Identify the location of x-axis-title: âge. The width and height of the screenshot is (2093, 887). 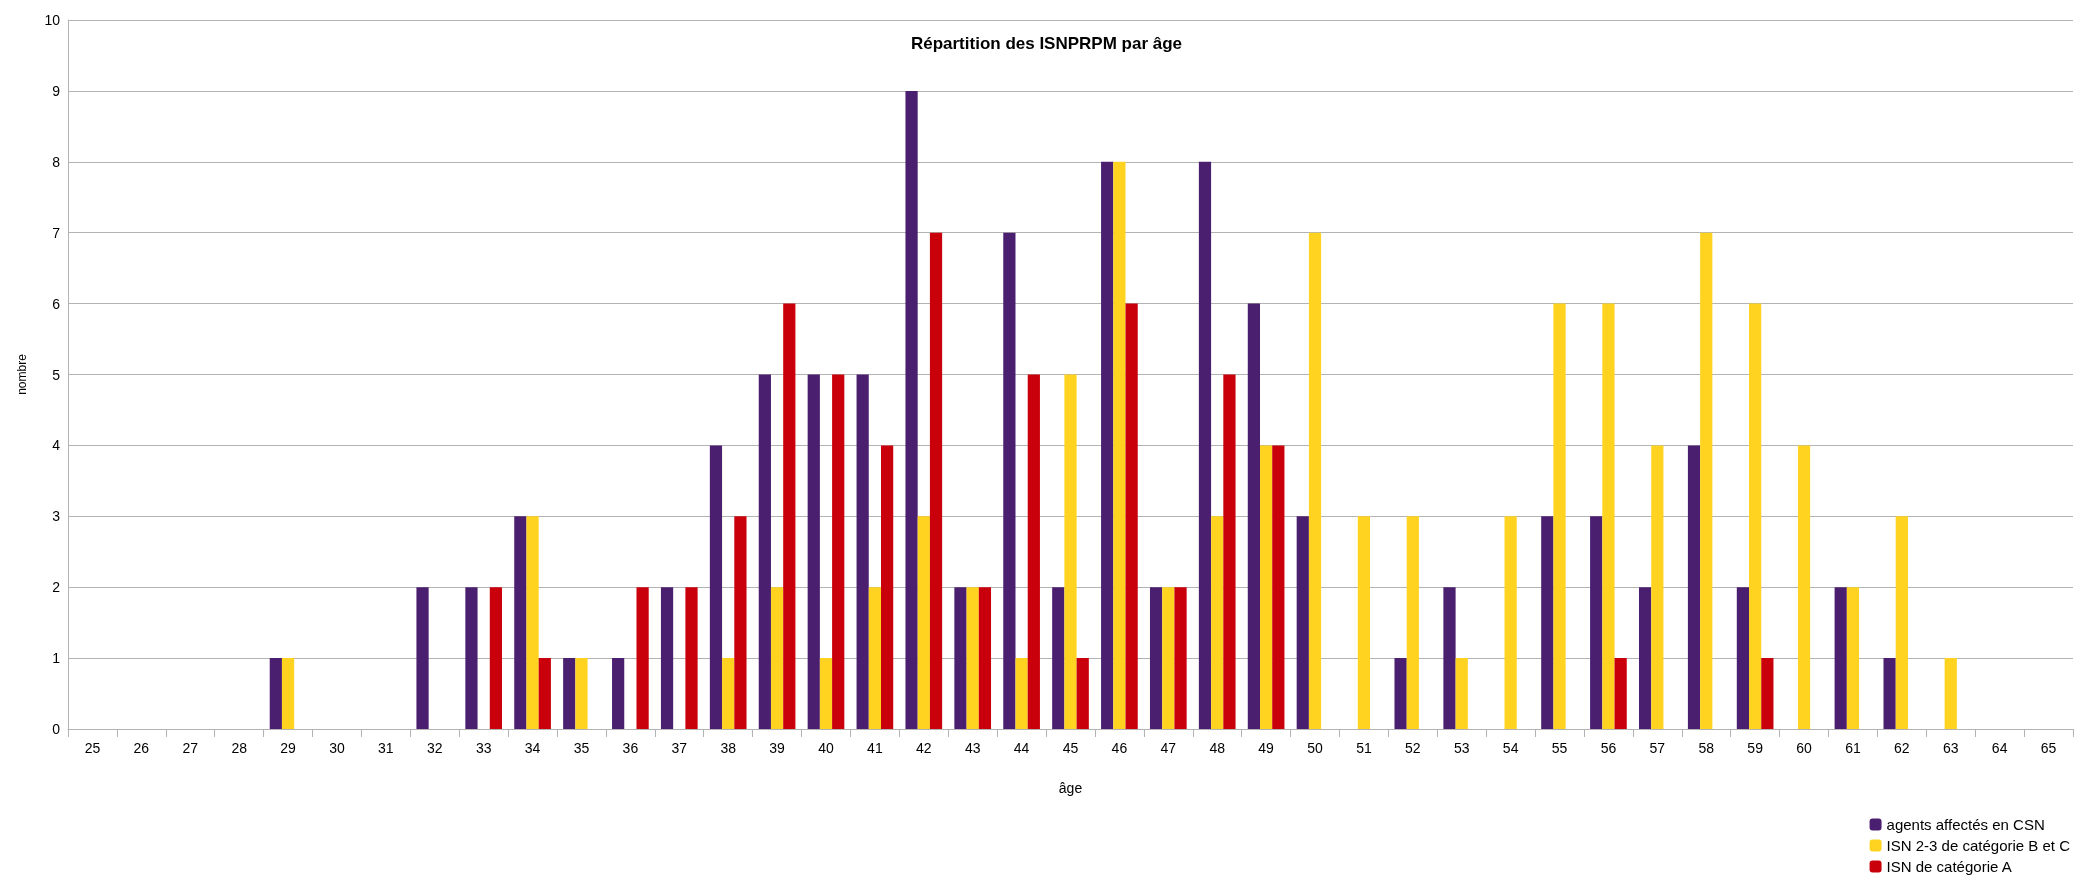
(1070, 788).